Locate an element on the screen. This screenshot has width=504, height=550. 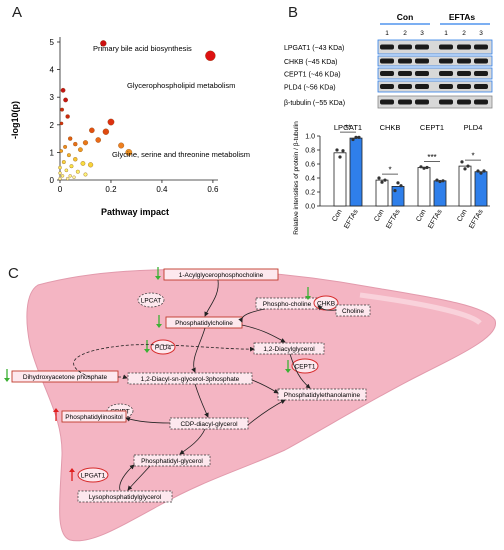
enzyme-lpcat-label: LPCAT is located at coordinates (151, 301).